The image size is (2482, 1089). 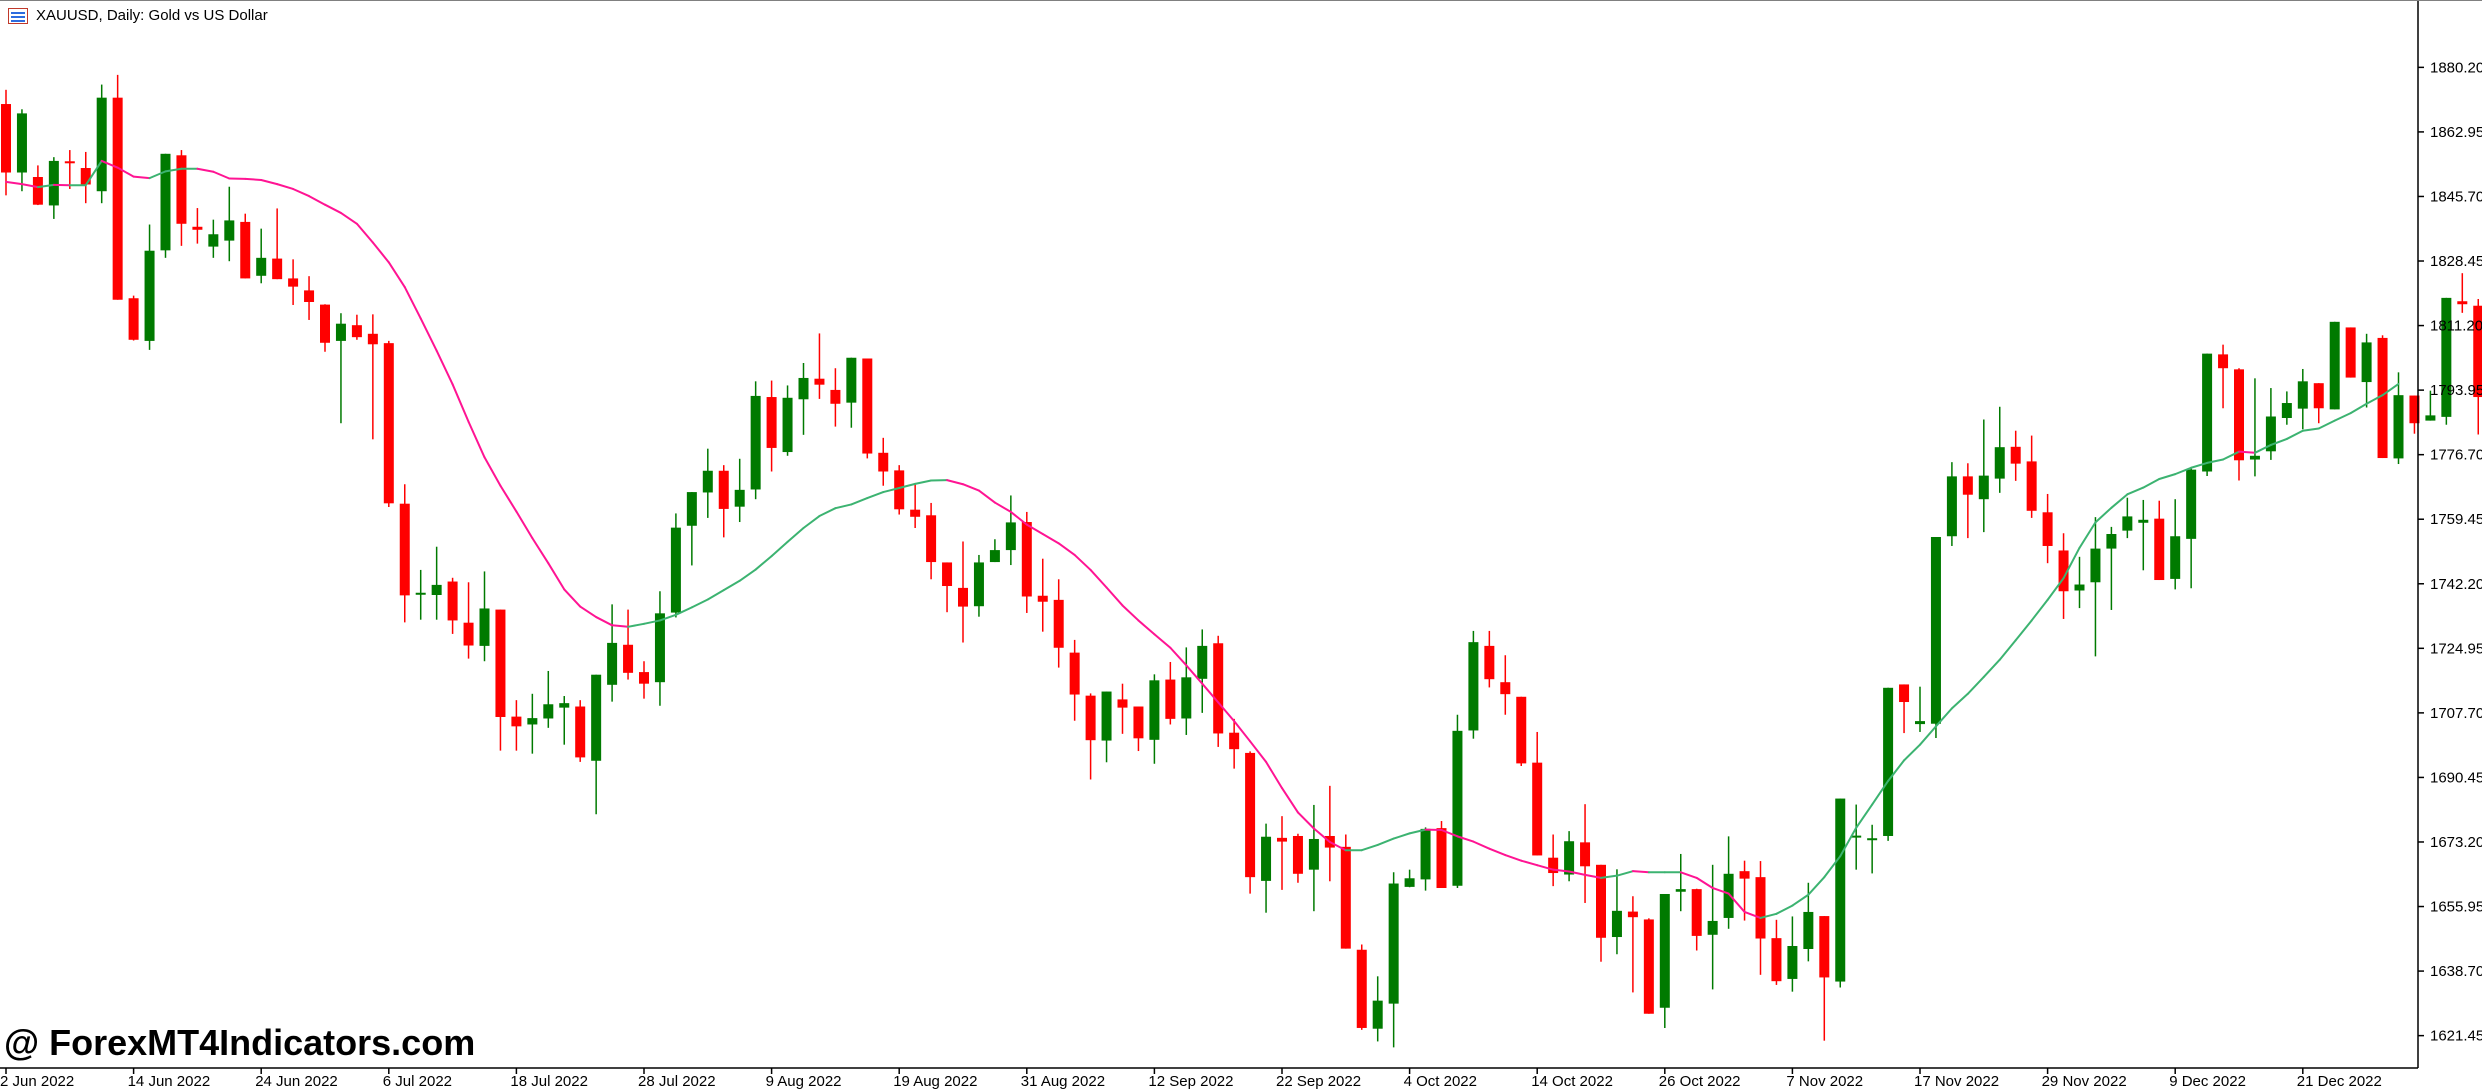 I want to click on y-tick-label: 1776.70, so click(x=2456, y=455).